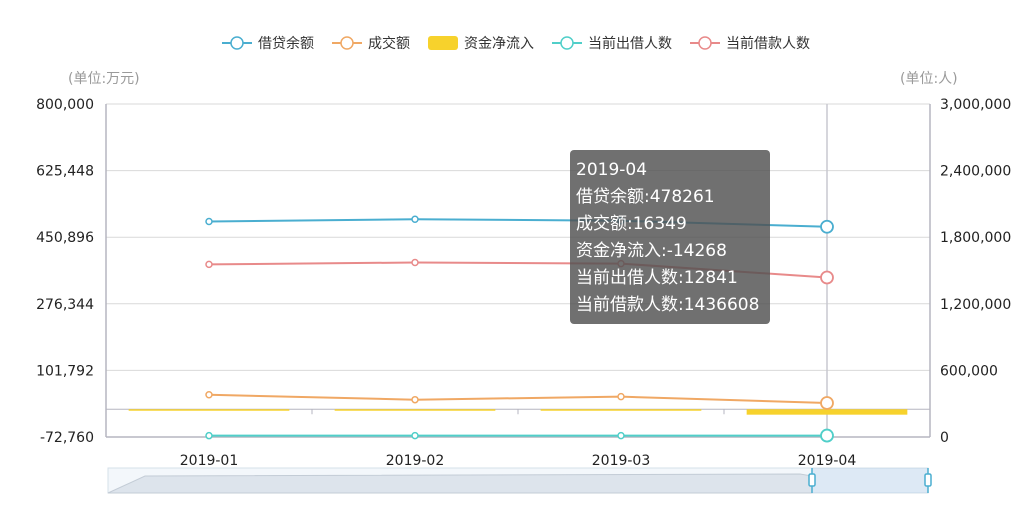  Describe the element at coordinates (668, 305) in the screenshot. I see `tooltip-line-borrowers: 当前借款人数:1436608` at that location.